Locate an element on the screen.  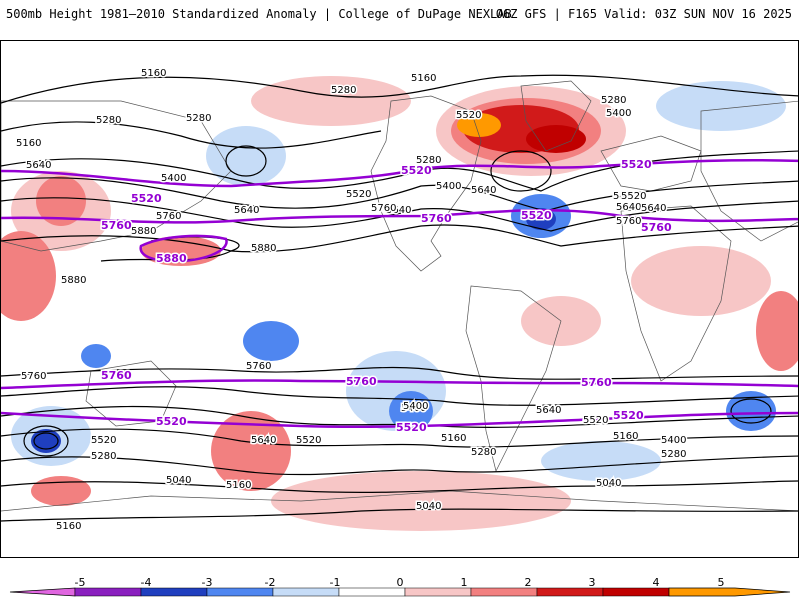
colorbar-label: -5 is located at coordinates (80, 582).